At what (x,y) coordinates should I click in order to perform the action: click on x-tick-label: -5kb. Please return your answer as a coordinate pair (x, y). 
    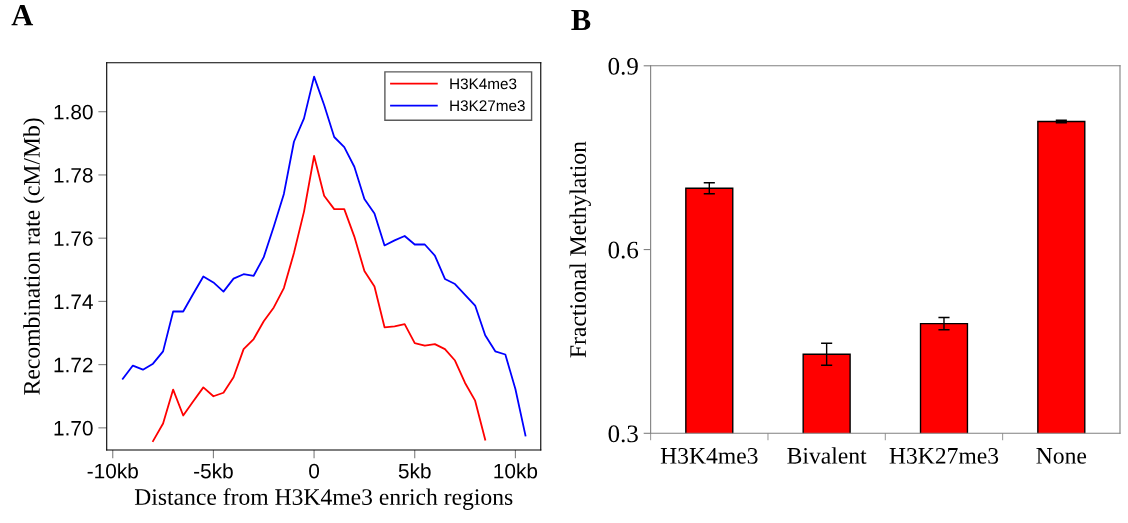
    Looking at the image, I should click on (213, 471).